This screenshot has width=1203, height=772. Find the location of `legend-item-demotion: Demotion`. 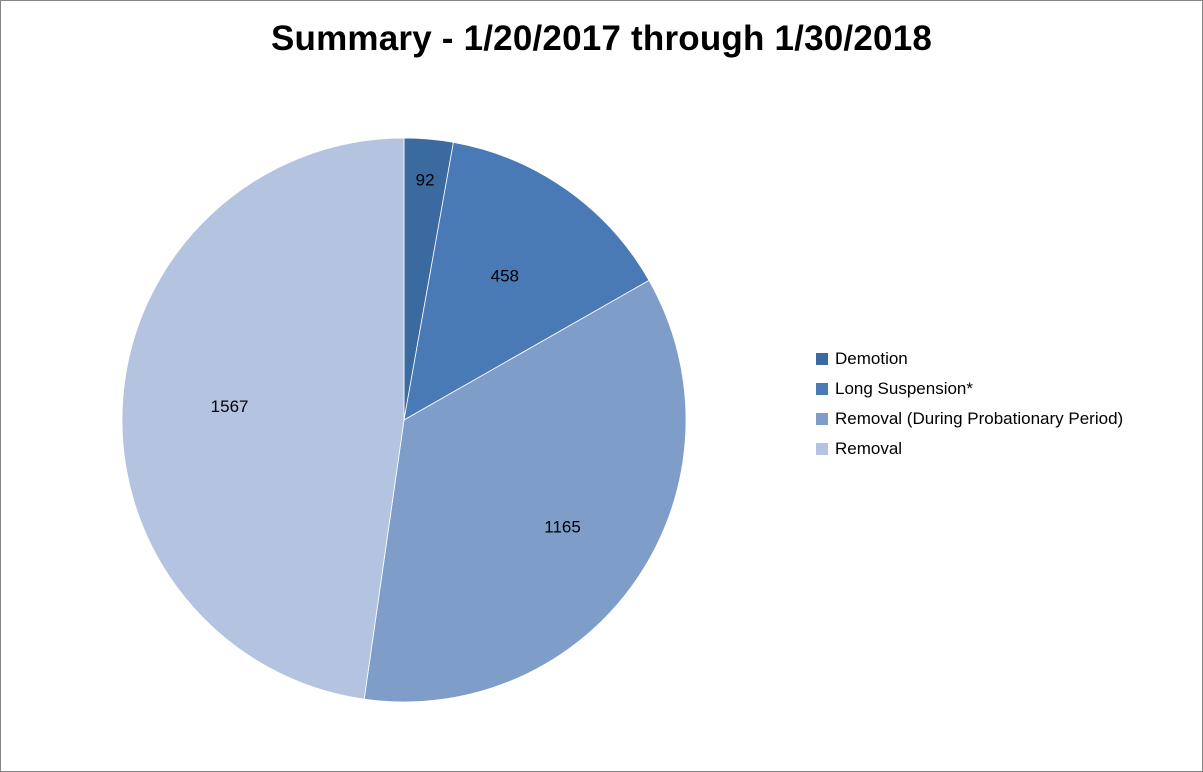

legend-item-demotion: Demotion is located at coordinates (969, 359).